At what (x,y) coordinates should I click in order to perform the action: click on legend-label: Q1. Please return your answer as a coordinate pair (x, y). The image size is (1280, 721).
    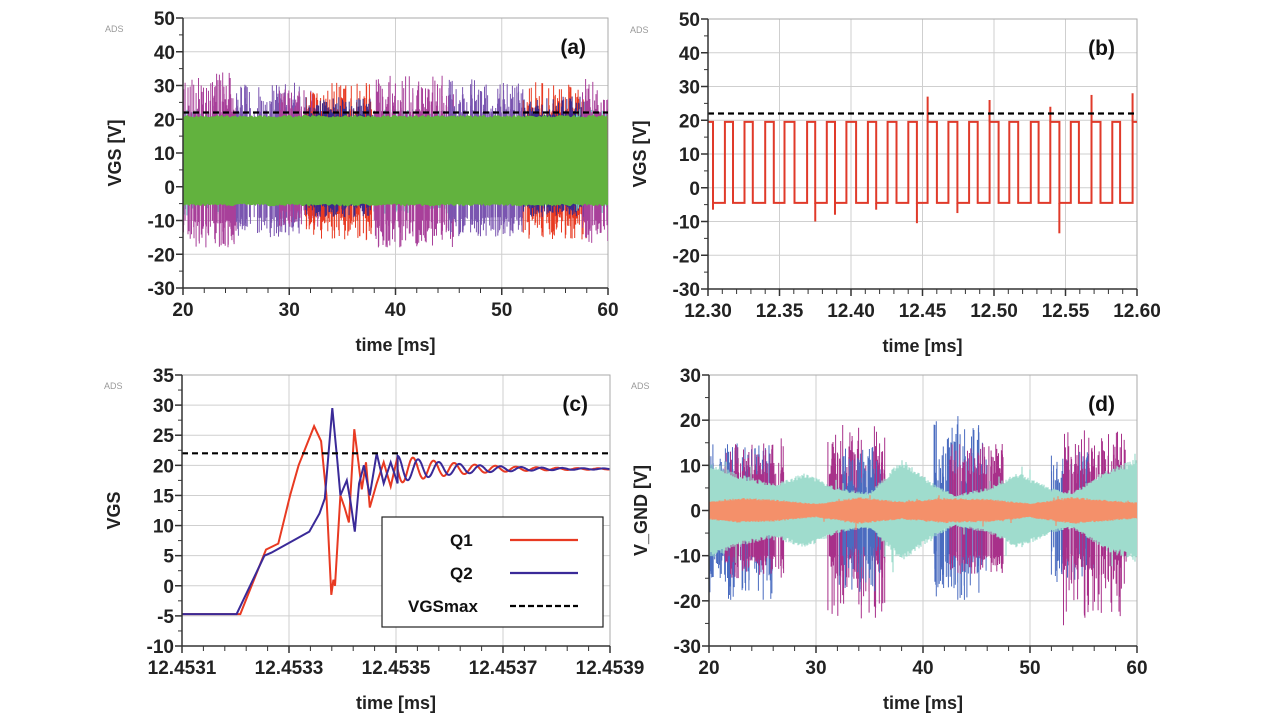
    Looking at the image, I should click on (461, 540).